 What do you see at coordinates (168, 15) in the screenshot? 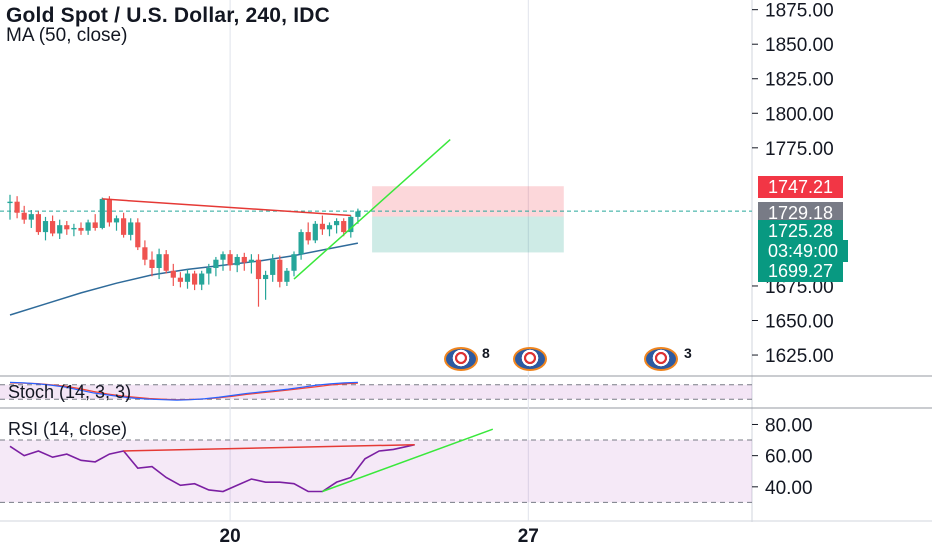
I see `symbol-title: Gold Spot / U.S. Dollar, 240, IDC` at bounding box center [168, 15].